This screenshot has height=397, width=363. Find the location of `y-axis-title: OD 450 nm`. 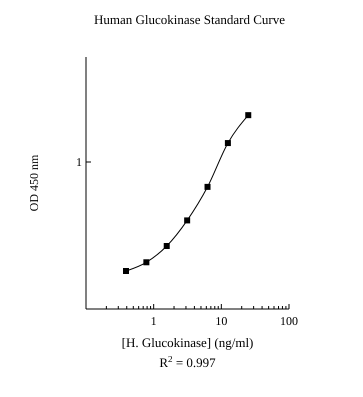

y-axis-title: OD 450 nm is located at coordinates (34, 183).